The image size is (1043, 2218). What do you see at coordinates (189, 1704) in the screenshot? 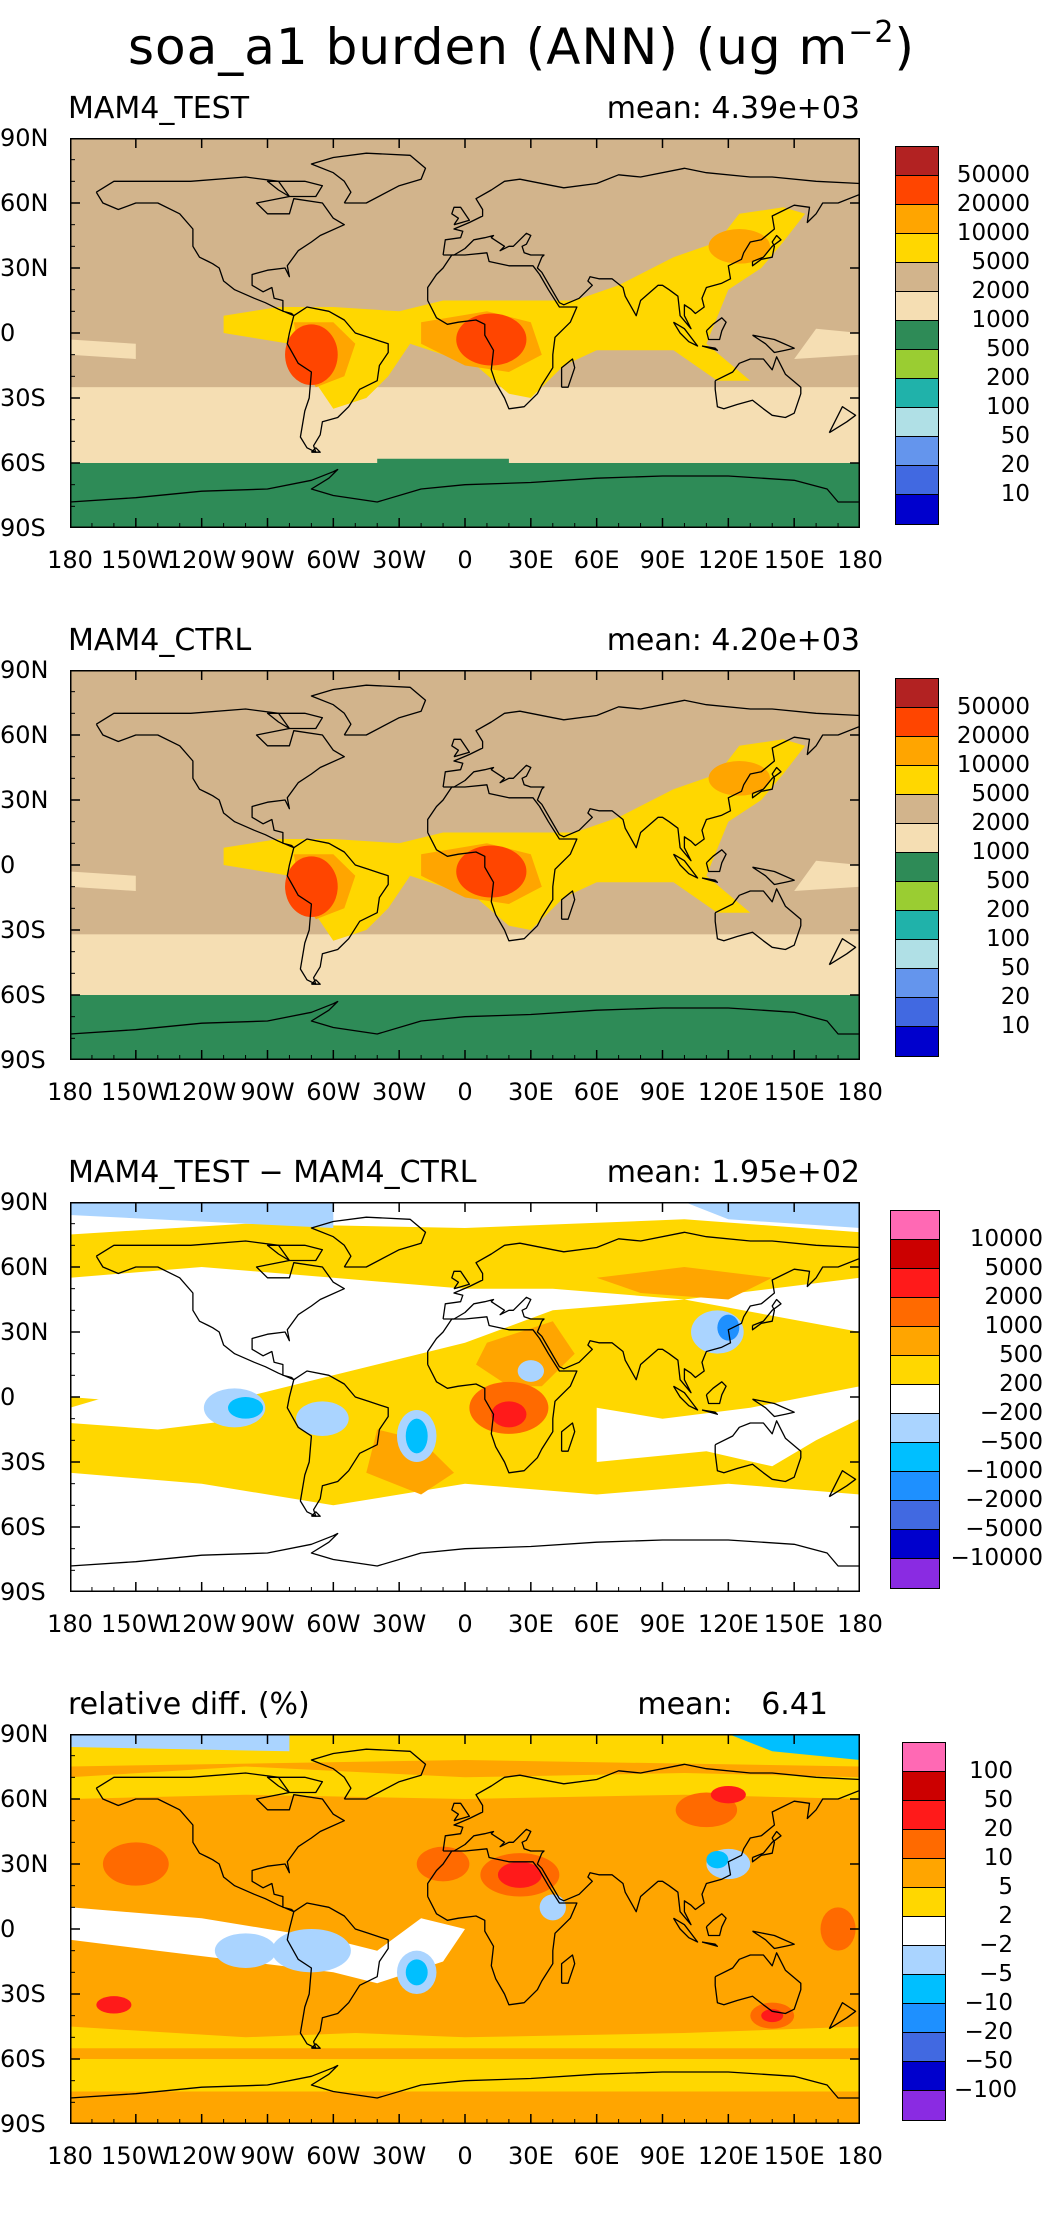
I see `panel-title: relative diff. (%)` at bounding box center [189, 1704].